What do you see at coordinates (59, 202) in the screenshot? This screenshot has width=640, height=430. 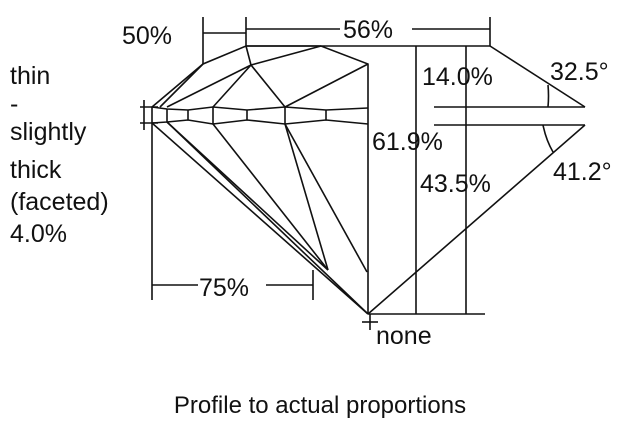 I see `girdle-line: (faceted)` at bounding box center [59, 202].